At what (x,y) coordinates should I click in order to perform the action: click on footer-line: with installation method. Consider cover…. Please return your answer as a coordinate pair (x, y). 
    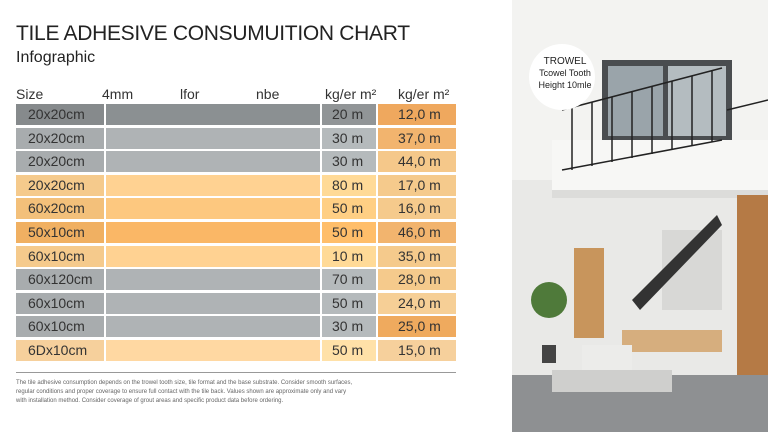
    Looking at the image, I should click on (150, 401).